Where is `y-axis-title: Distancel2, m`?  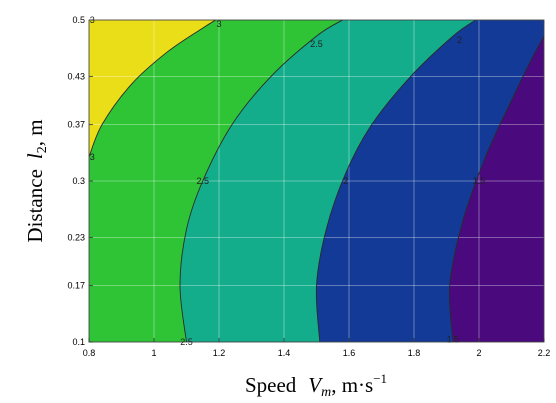
y-axis-title: Distancel2, m is located at coordinates (36, 180).